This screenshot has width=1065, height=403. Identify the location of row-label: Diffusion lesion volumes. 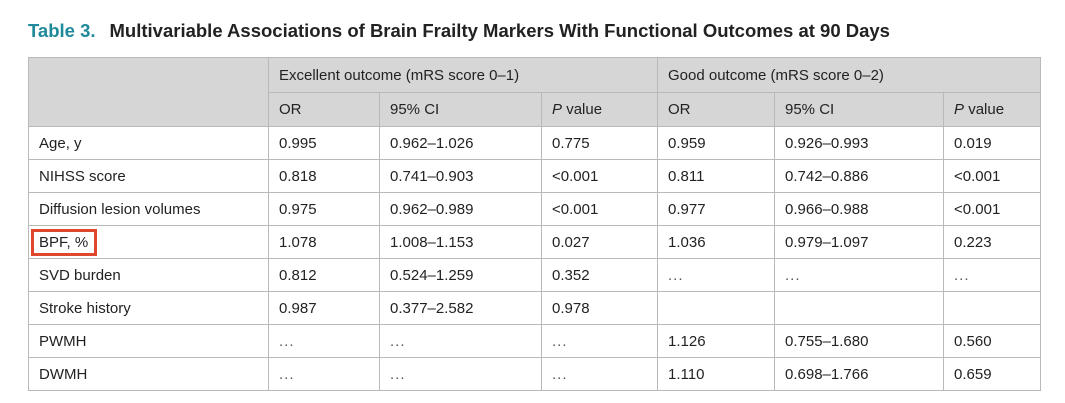
(148, 209).